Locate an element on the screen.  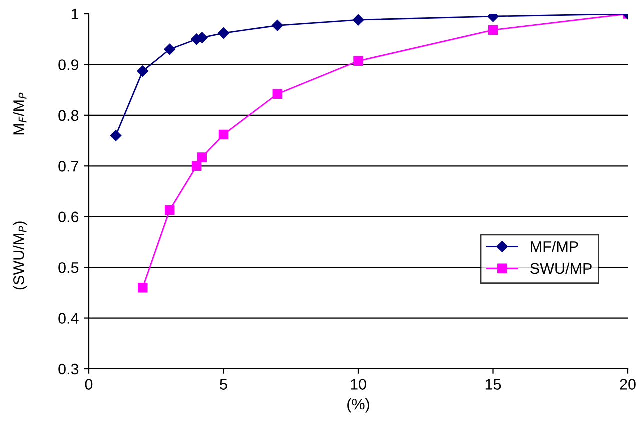
y-tick-label: 1 is located at coordinates (75, 14).